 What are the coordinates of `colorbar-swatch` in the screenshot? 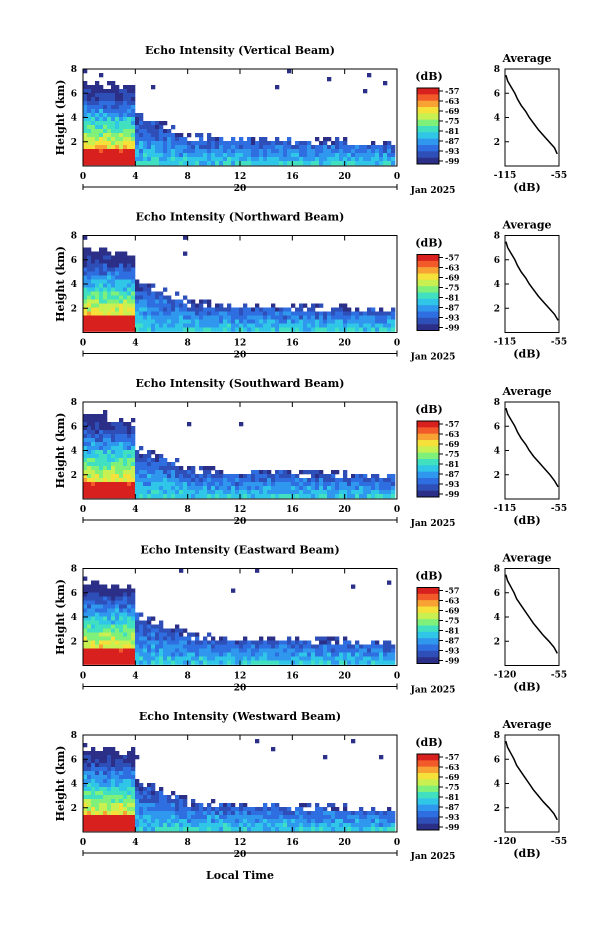 It's located at (428, 104).